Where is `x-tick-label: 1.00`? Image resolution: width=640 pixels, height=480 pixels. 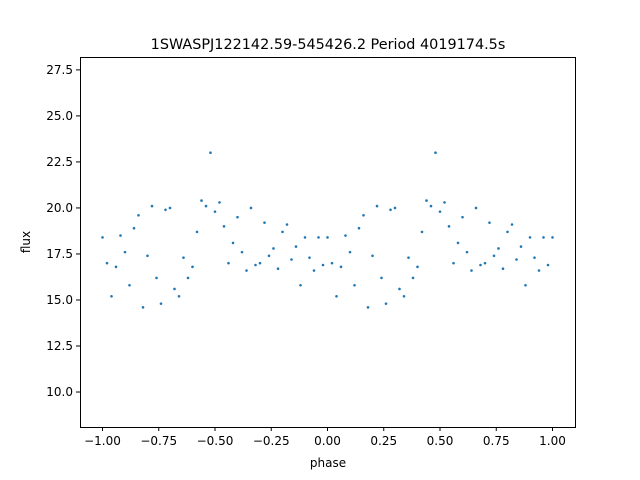
x-tick-label: 1.00 is located at coordinates (552, 441).